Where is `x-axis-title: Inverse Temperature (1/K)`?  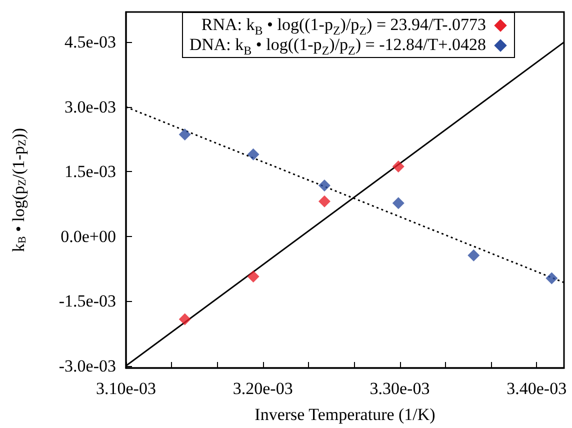
x-axis-title: Inverse Temperature (1/K) is located at coordinates (345, 414).